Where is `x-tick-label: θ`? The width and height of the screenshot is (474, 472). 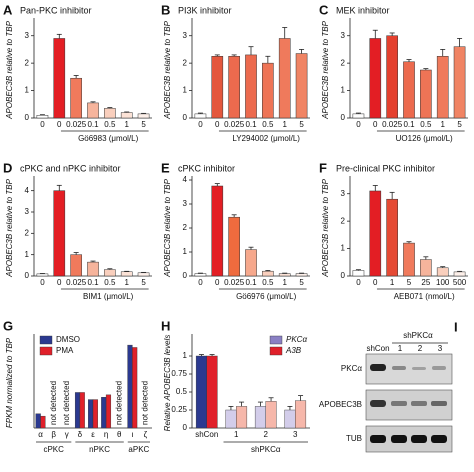
x-tick-label: θ is located at coordinates (119, 434).